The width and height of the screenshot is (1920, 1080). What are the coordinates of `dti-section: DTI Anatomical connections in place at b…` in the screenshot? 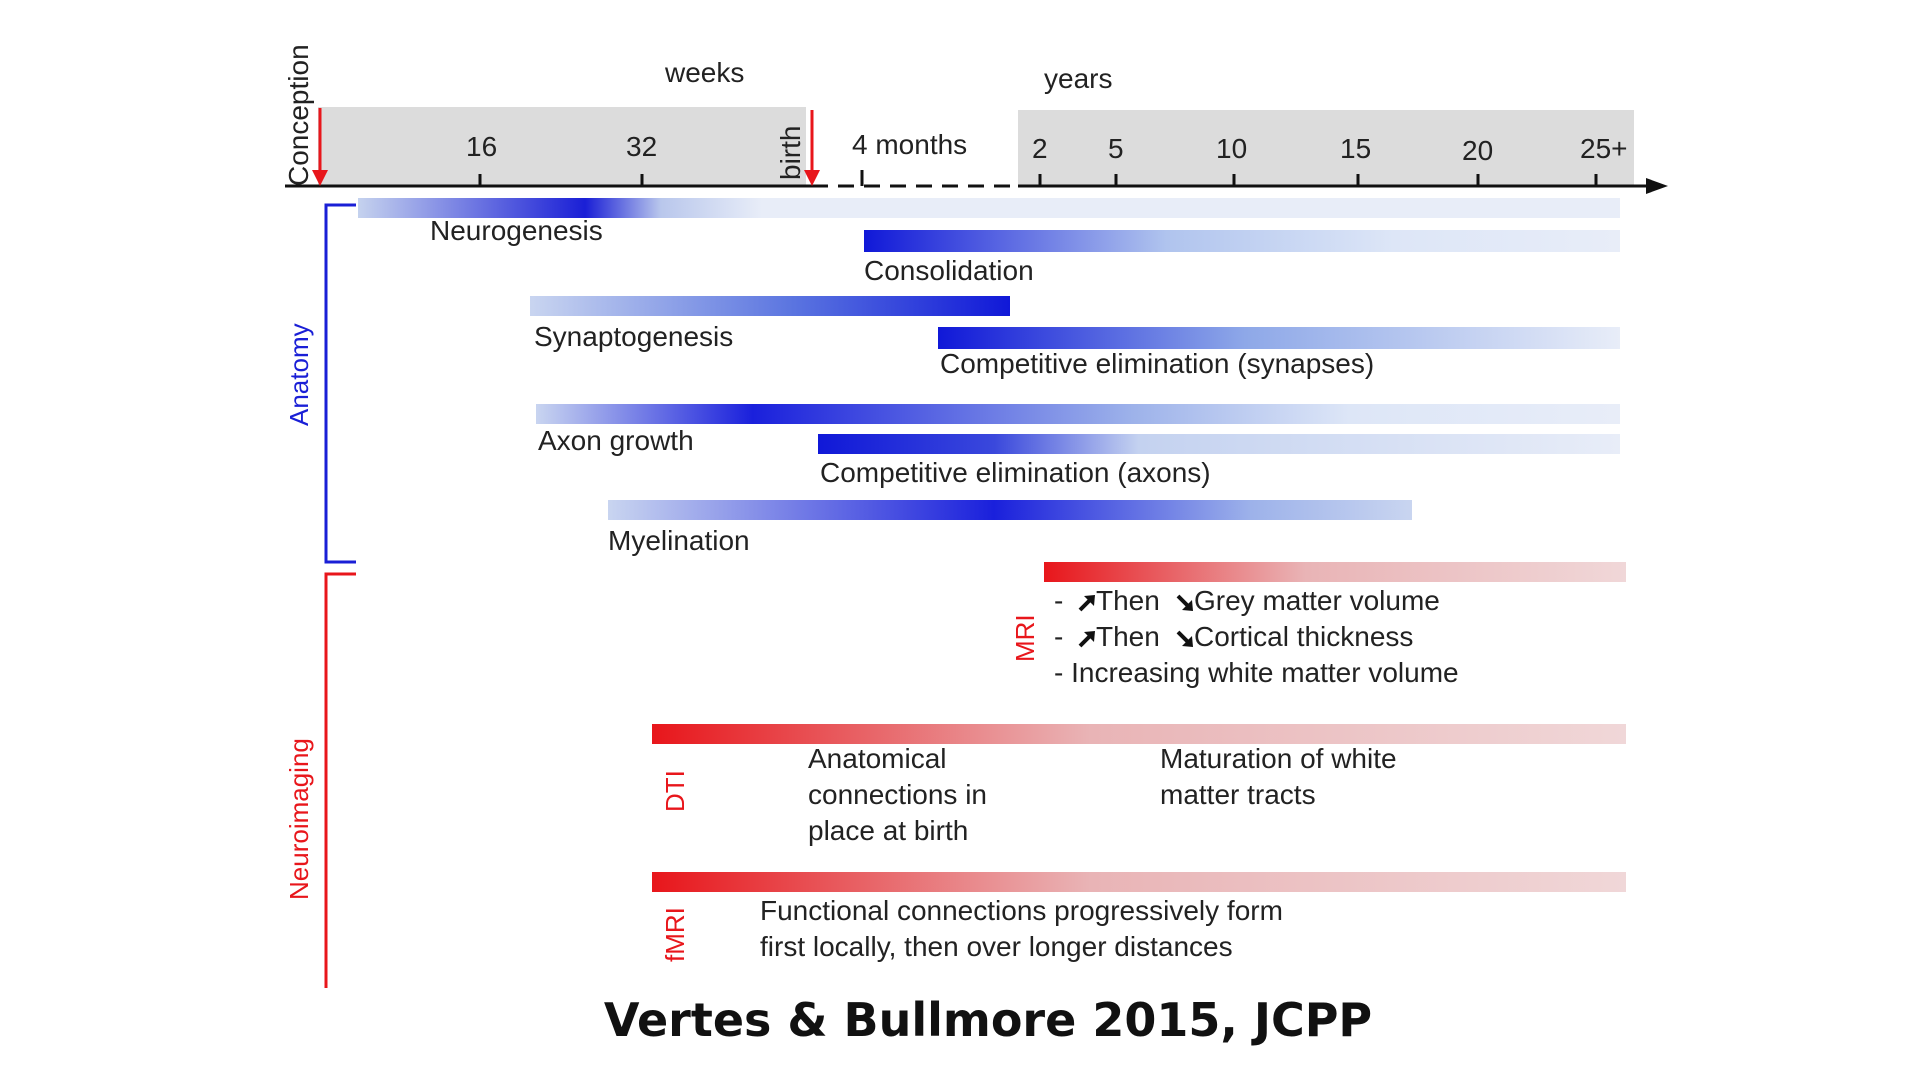 It's located at (1139, 785).